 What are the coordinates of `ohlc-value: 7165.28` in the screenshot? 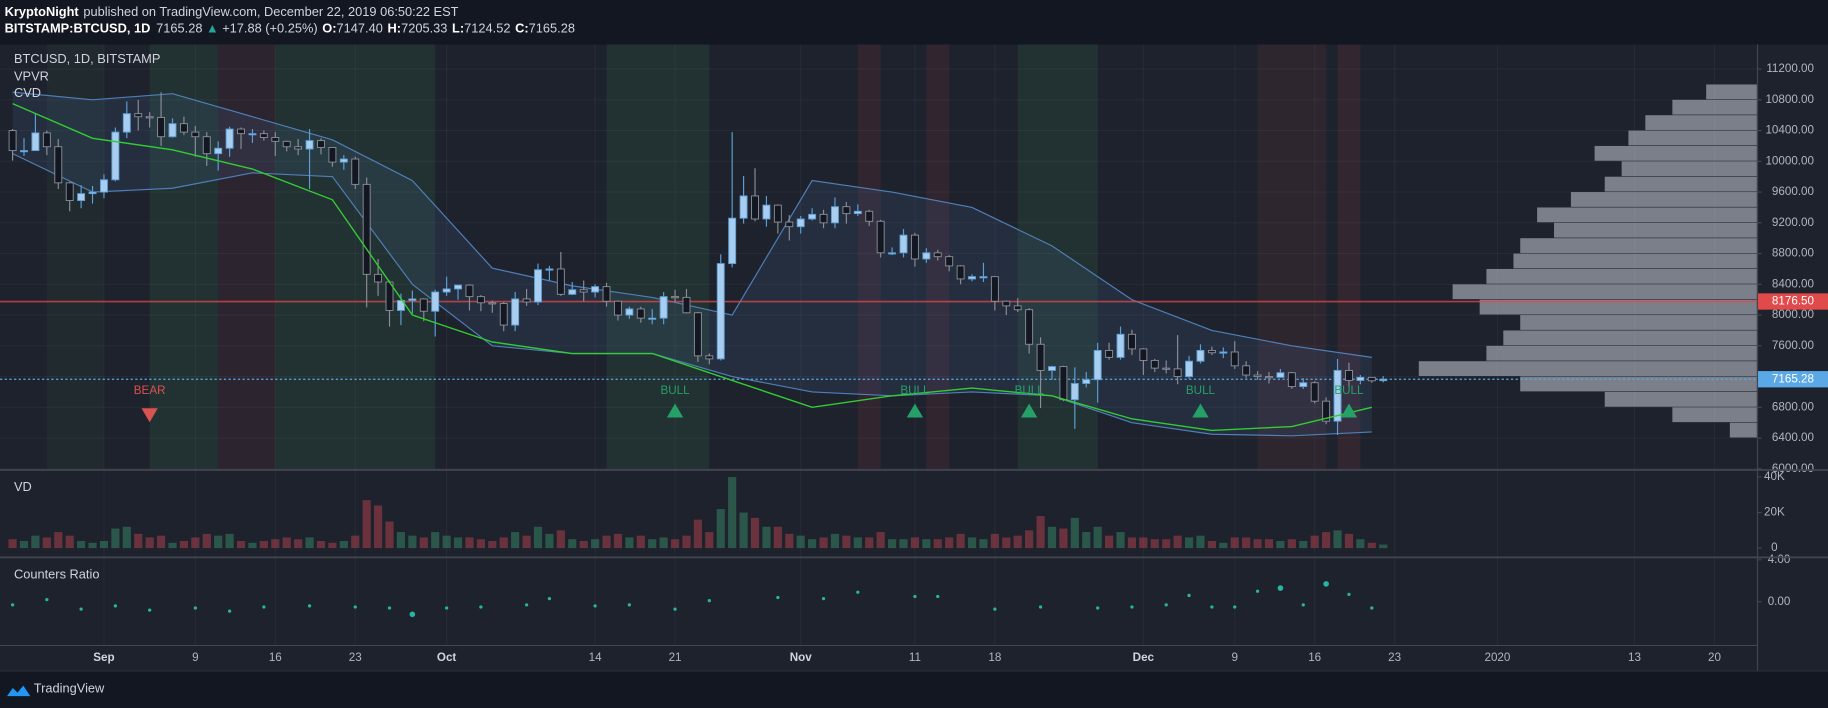 It's located at (552, 28).